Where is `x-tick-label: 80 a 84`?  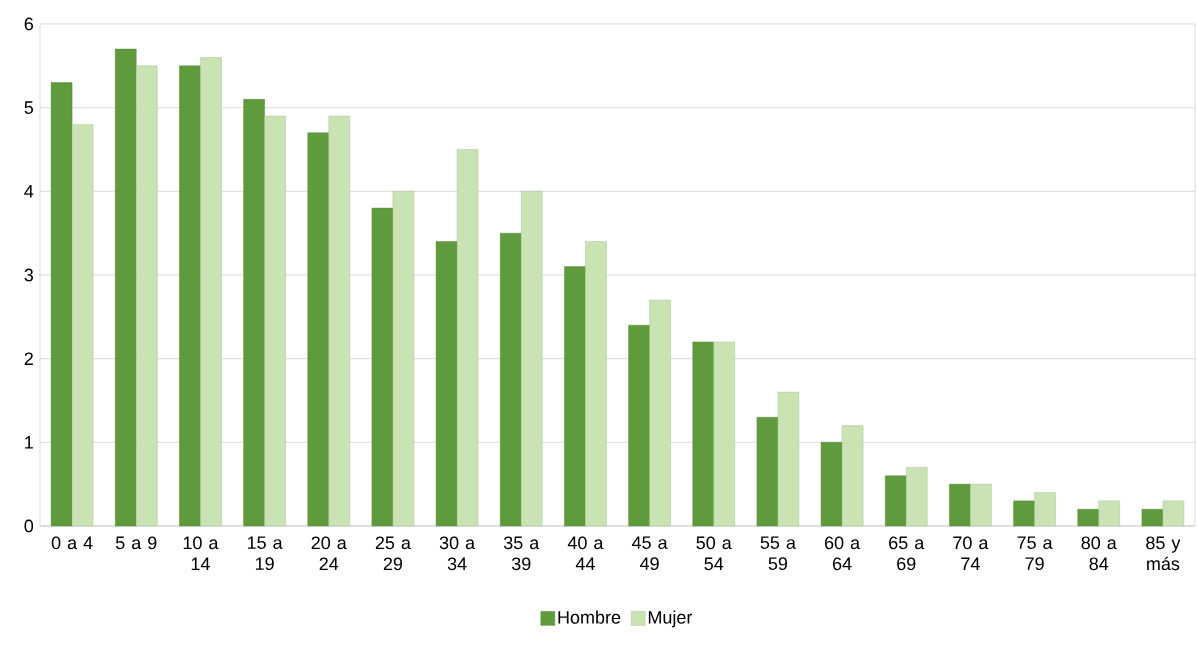
x-tick-label: 80 a 84 is located at coordinates (1099, 553).